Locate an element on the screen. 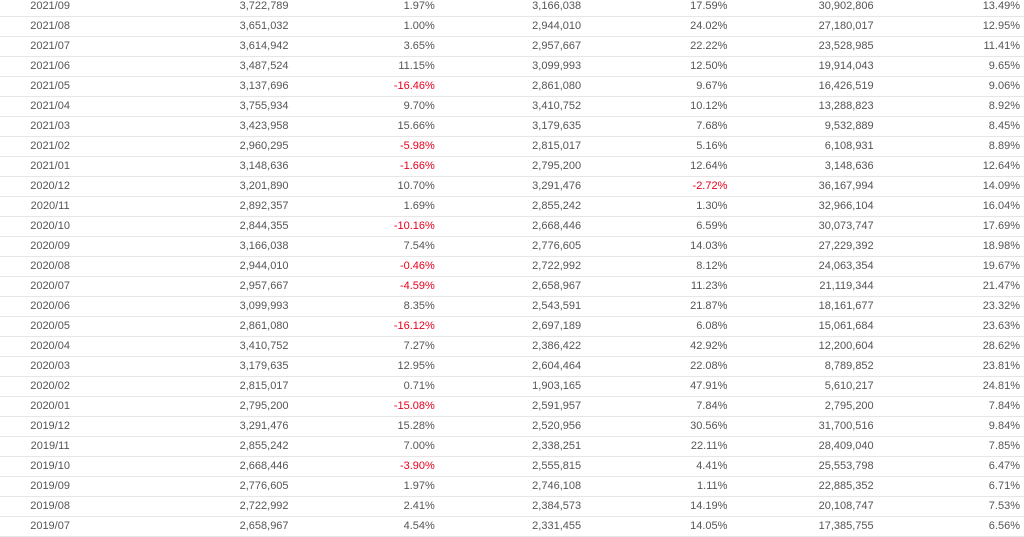  cell-cumulative: 25,553,798 is located at coordinates (800, 467).